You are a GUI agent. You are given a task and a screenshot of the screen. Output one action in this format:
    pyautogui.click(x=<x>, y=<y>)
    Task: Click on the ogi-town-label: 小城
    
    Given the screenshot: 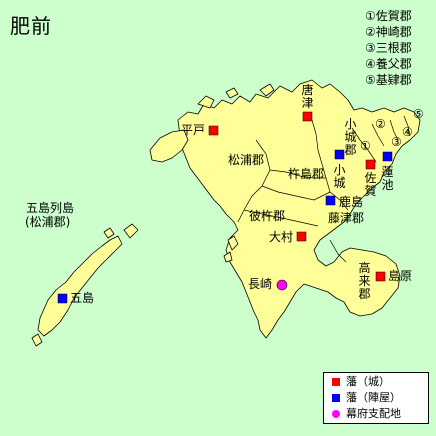 What is the action you would take?
    pyautogui.click(x=339, y=176)
    